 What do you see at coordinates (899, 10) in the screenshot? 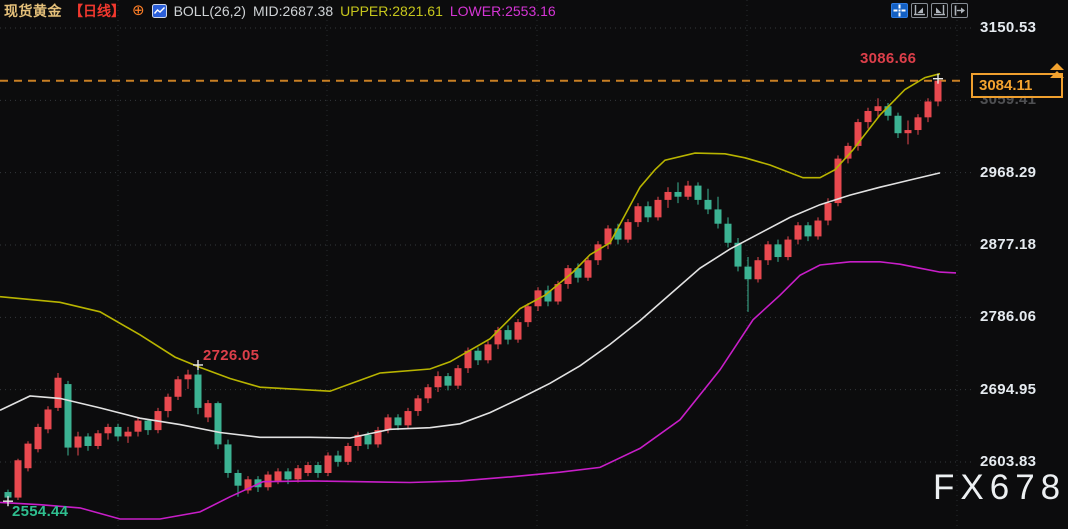
I see `crosshair-move-icon` at bounding box center [899, 10].